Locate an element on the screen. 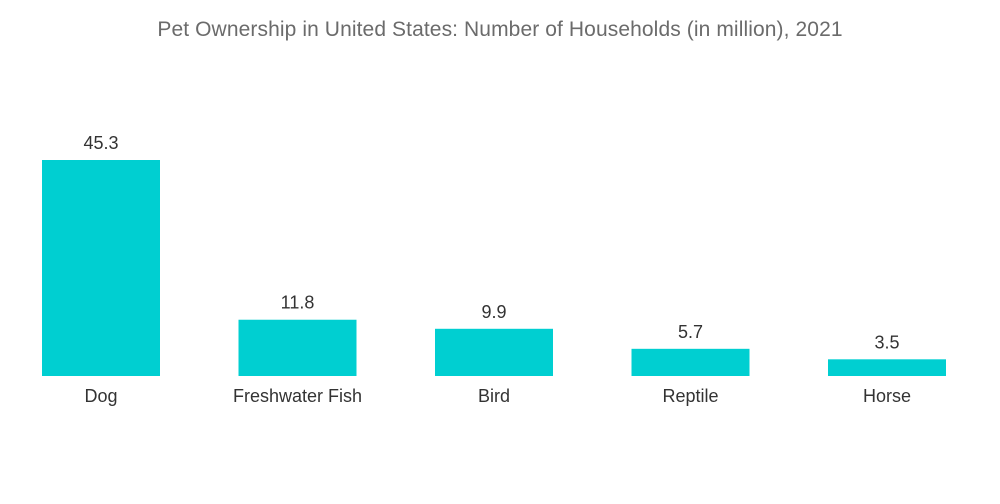  bar-dog is located at coordinates (101, 268).